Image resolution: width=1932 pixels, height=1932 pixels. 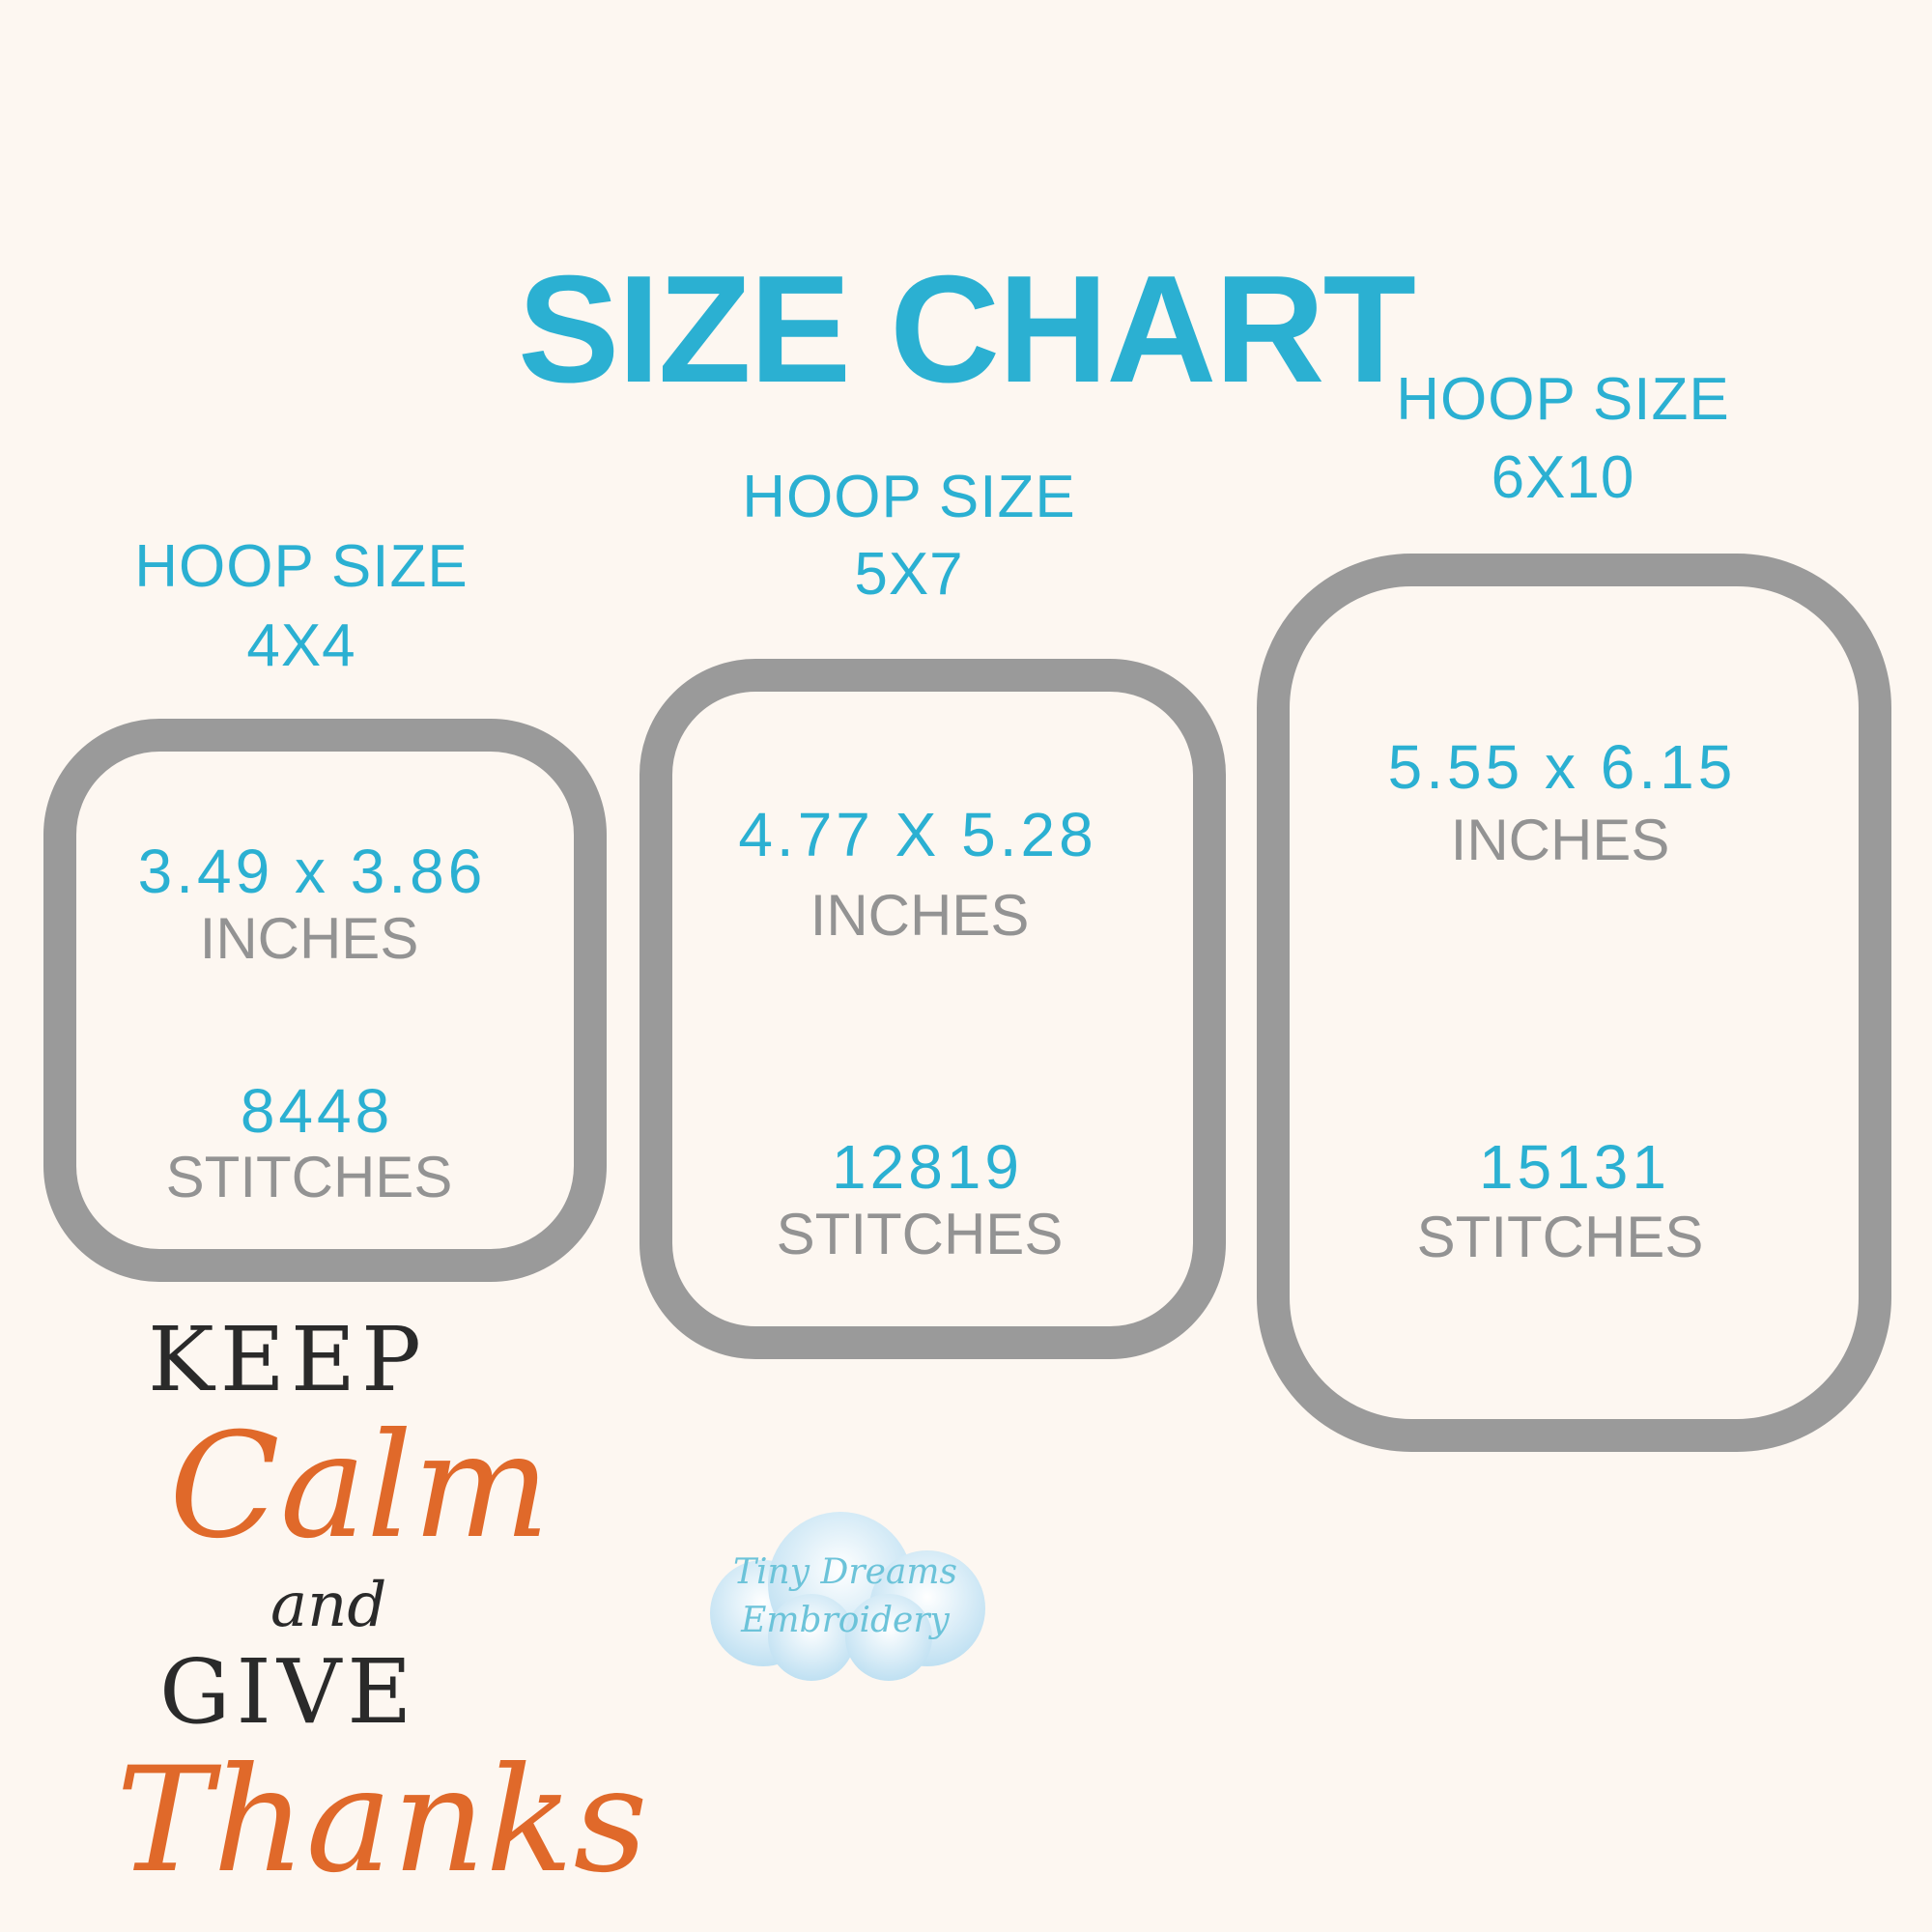 What do you see at coordinates (1574, 1167) in the screenshot?
I see `stitches-6x10: 15131` at bounding box center [1574, 1167].